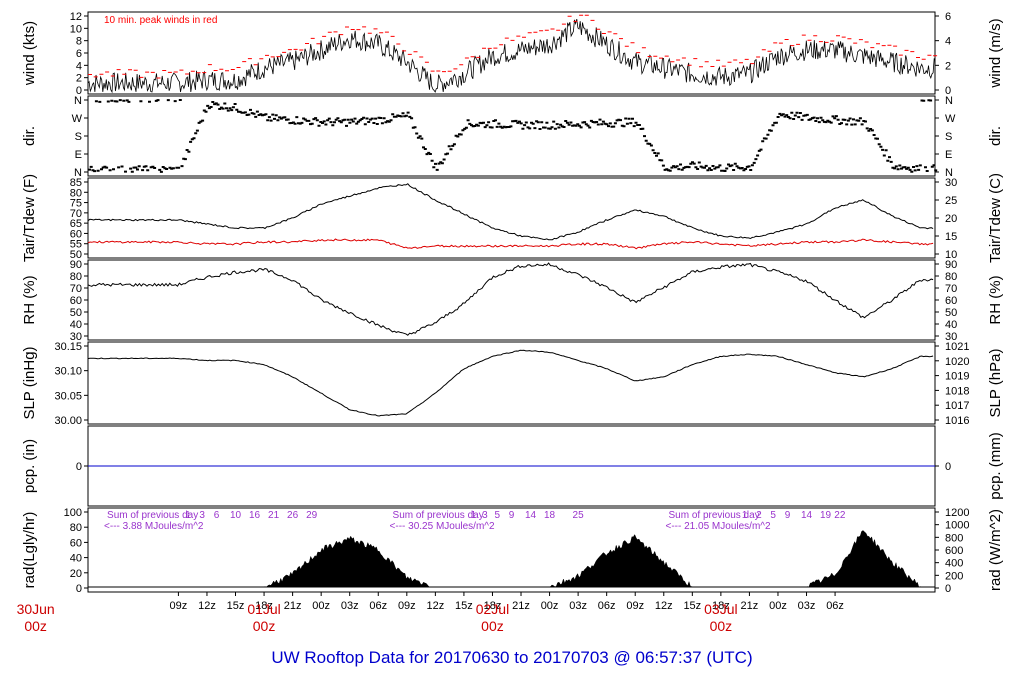  I want to click on tdew-series, so click(510, 244).